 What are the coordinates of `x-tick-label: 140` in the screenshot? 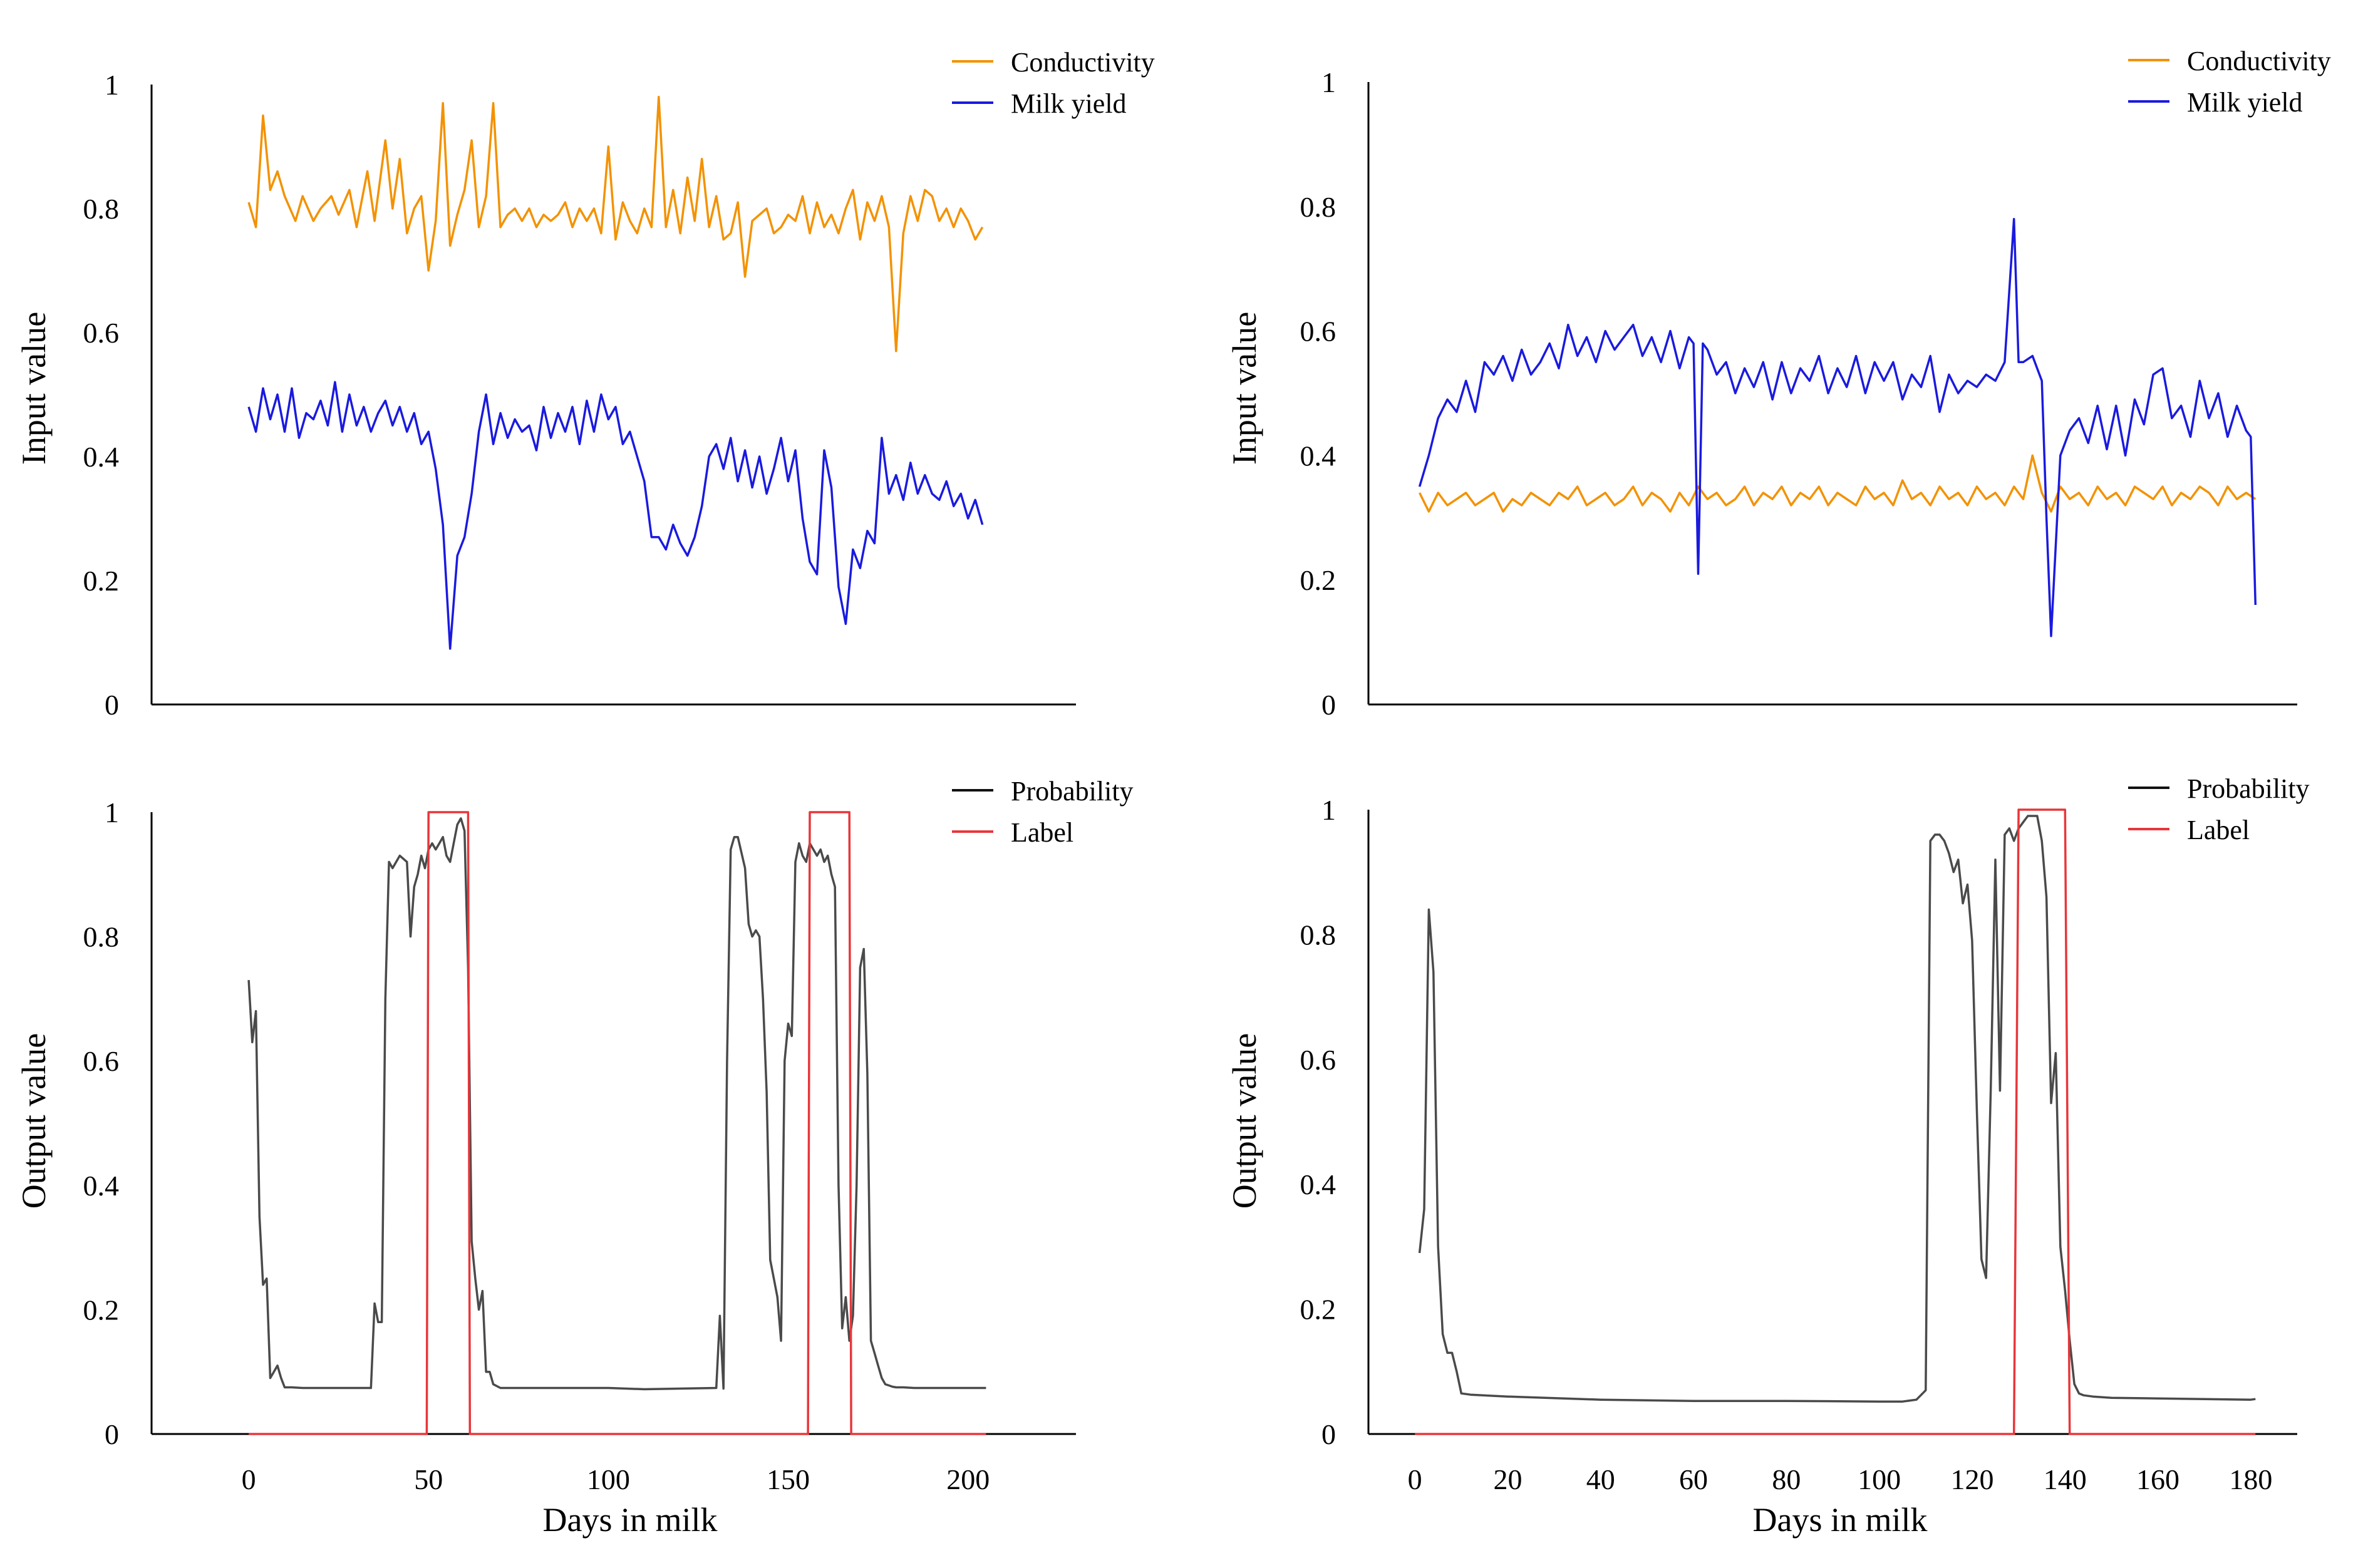 It's located at (2065, 1479).